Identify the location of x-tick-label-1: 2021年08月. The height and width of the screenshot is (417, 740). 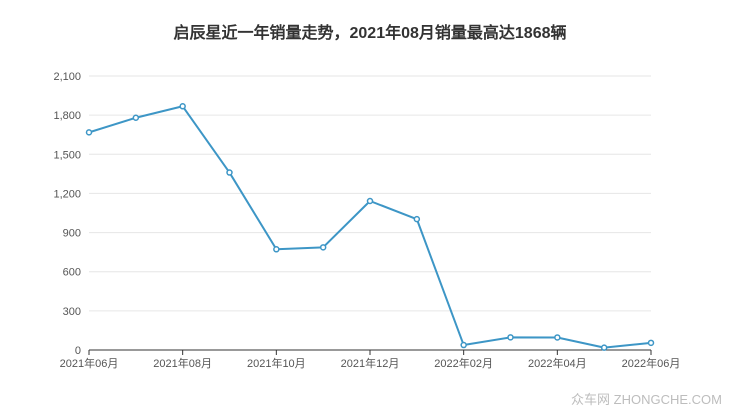
(182, 363).